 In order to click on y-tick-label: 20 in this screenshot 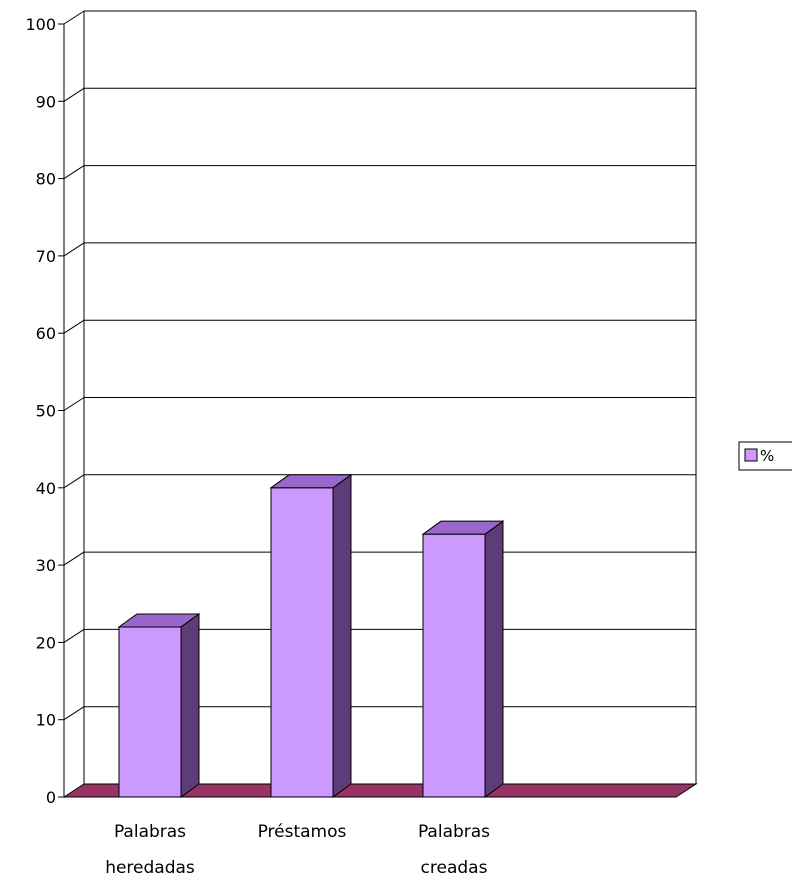, I will do `click(46, 642)`.